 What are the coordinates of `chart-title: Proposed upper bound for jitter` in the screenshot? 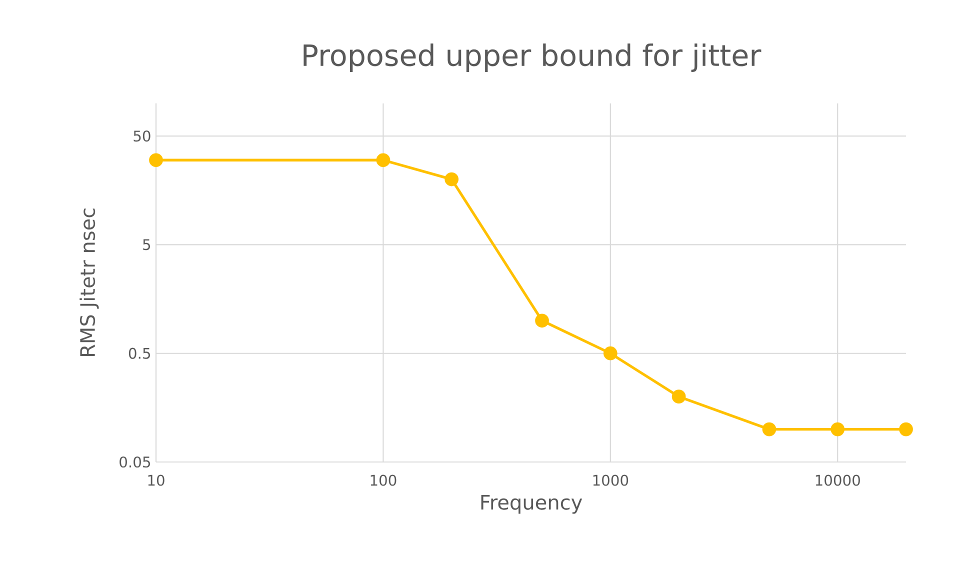 It's located at (533, 58).